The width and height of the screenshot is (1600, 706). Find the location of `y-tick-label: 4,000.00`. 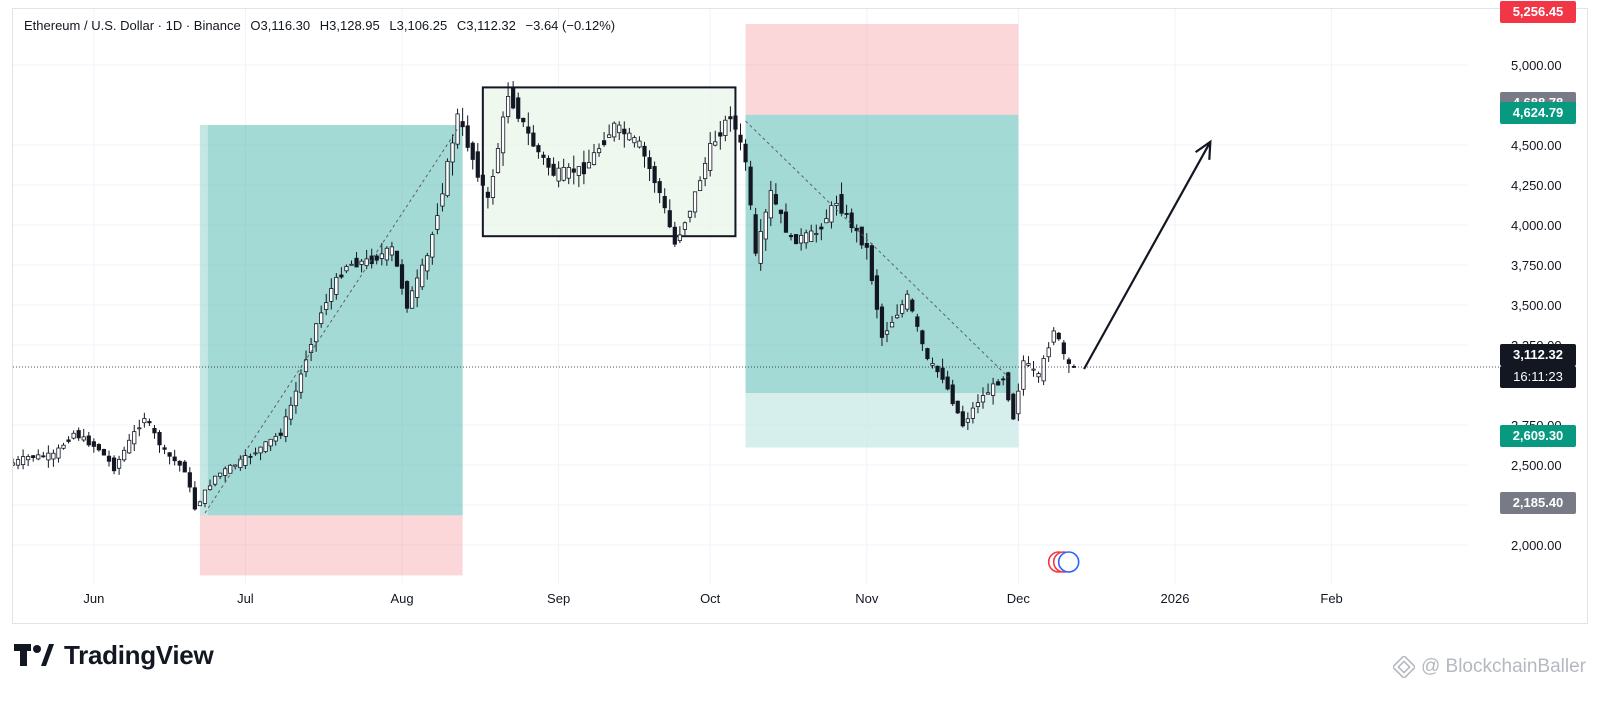

y-tick-label: 4,000.00 is located at coordinates (1536, 225).